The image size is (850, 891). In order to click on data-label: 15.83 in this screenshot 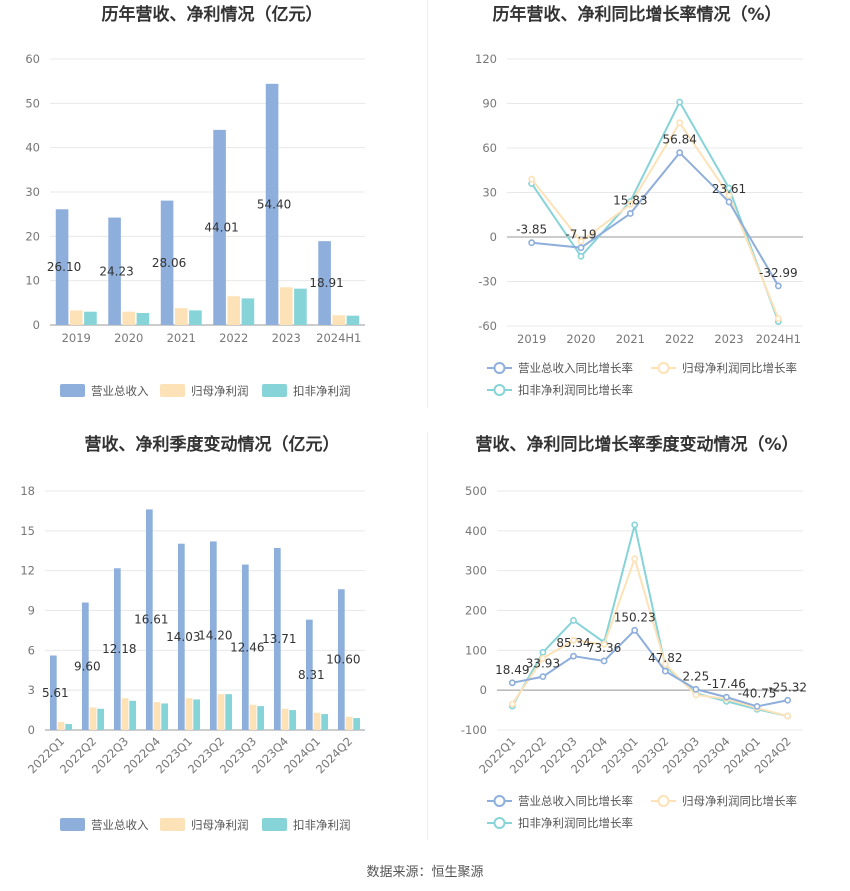, I will do `click(630, 201)`.